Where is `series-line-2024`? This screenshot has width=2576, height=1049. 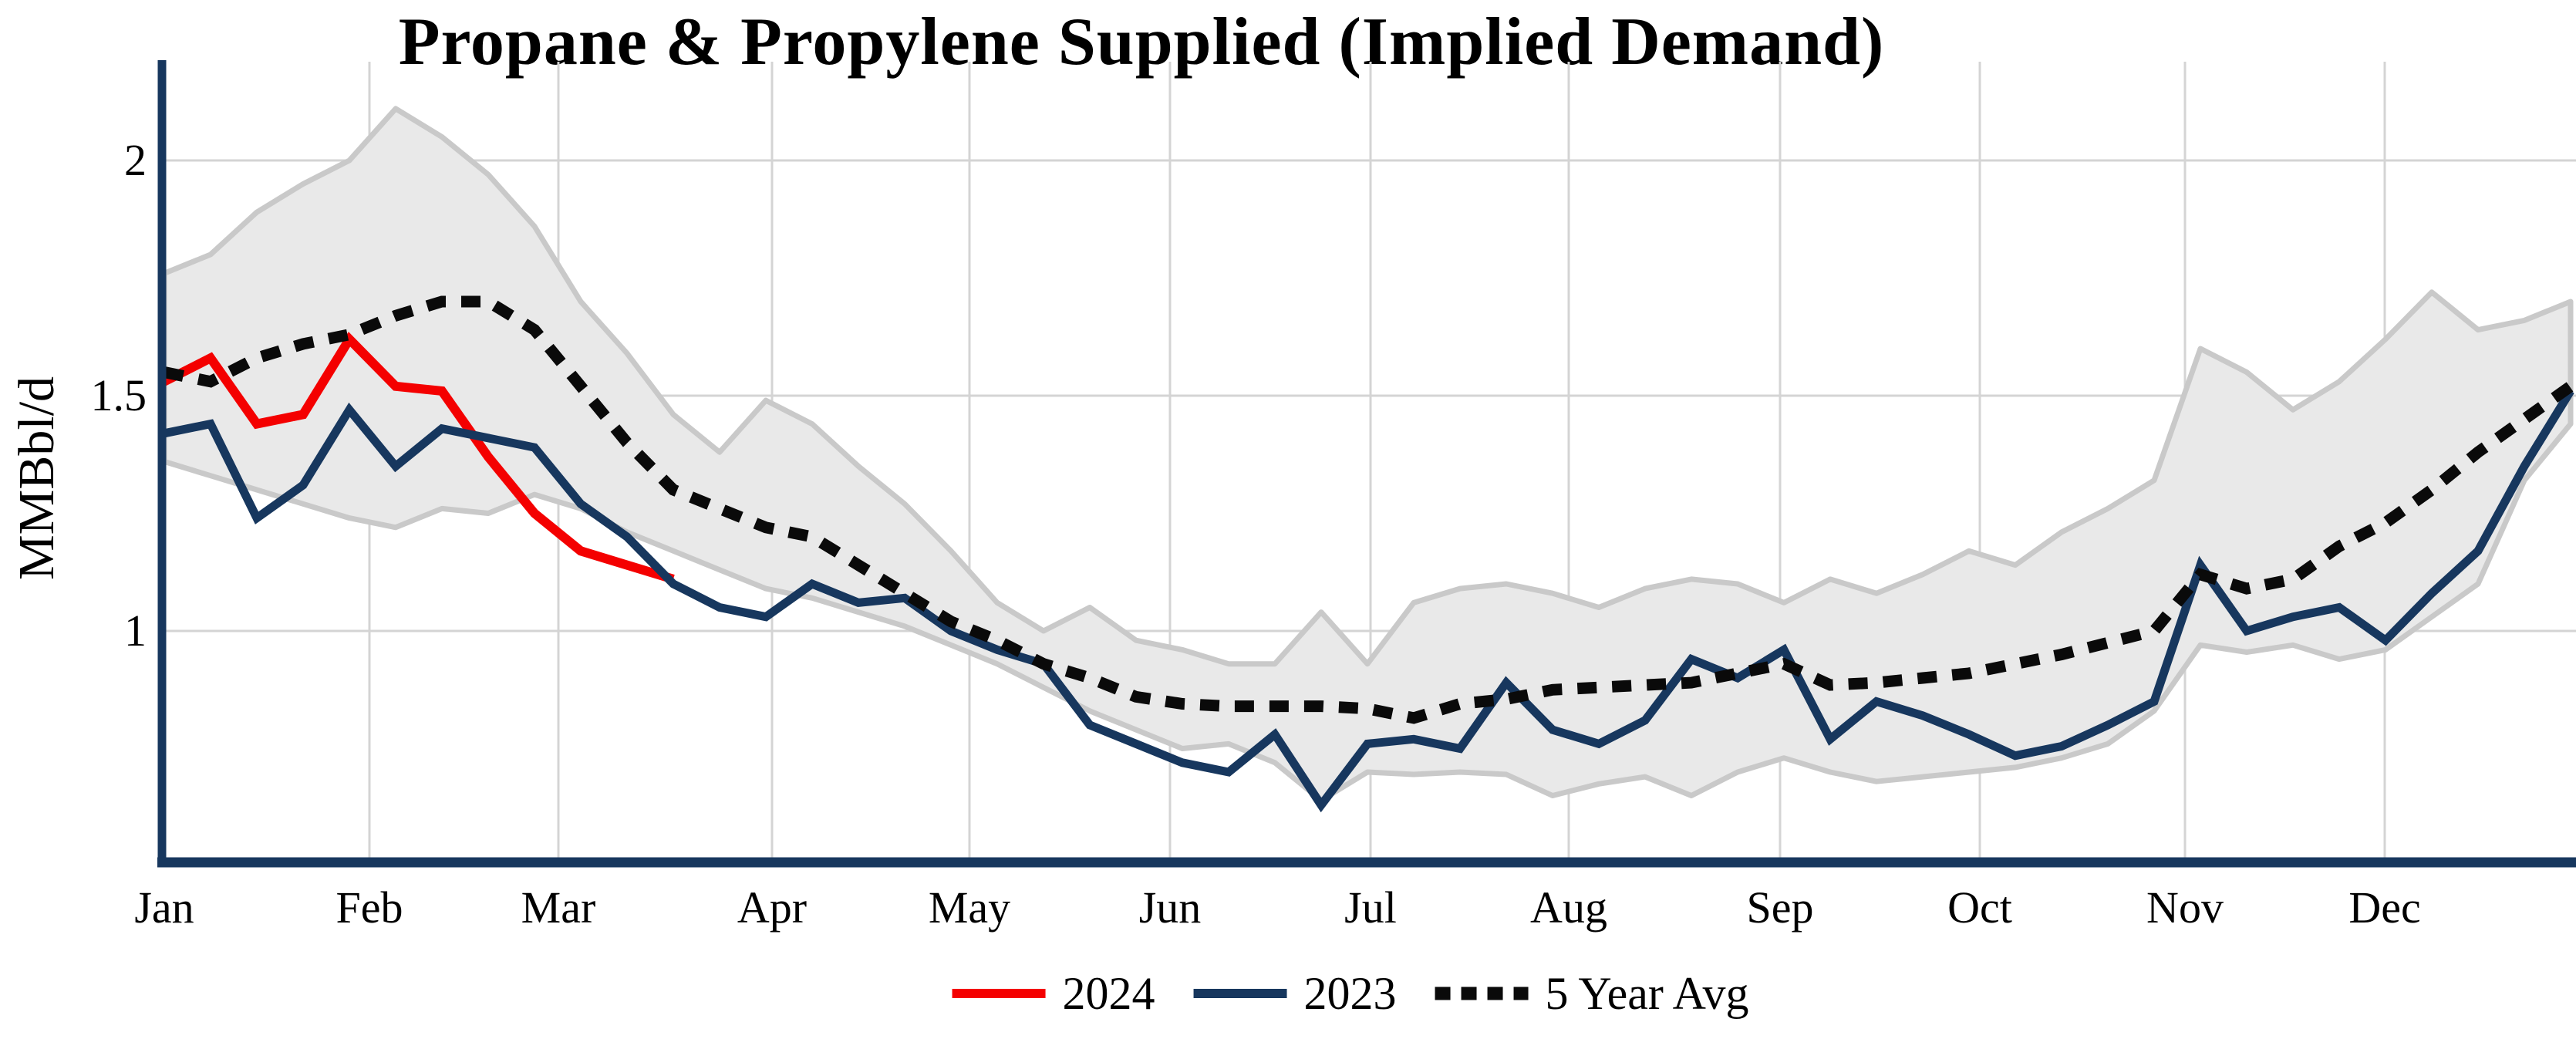 series-line-2024 is located at coordinates (418, 458).